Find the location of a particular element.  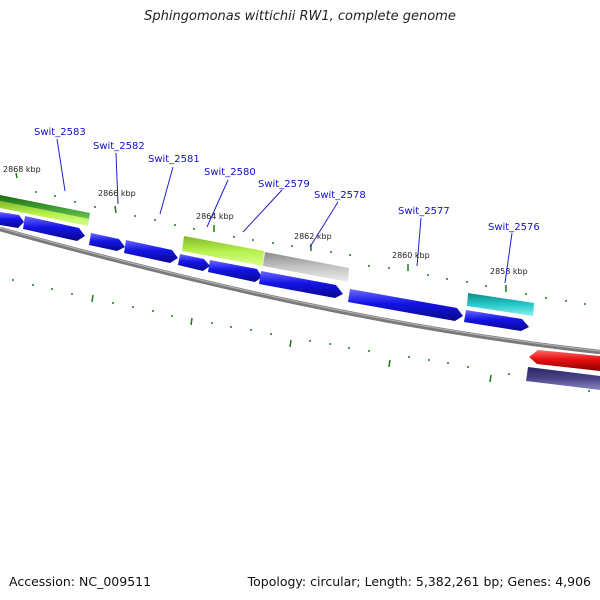

kbp-label-2866: 2866 kbp is located at coordinates (117, 193).